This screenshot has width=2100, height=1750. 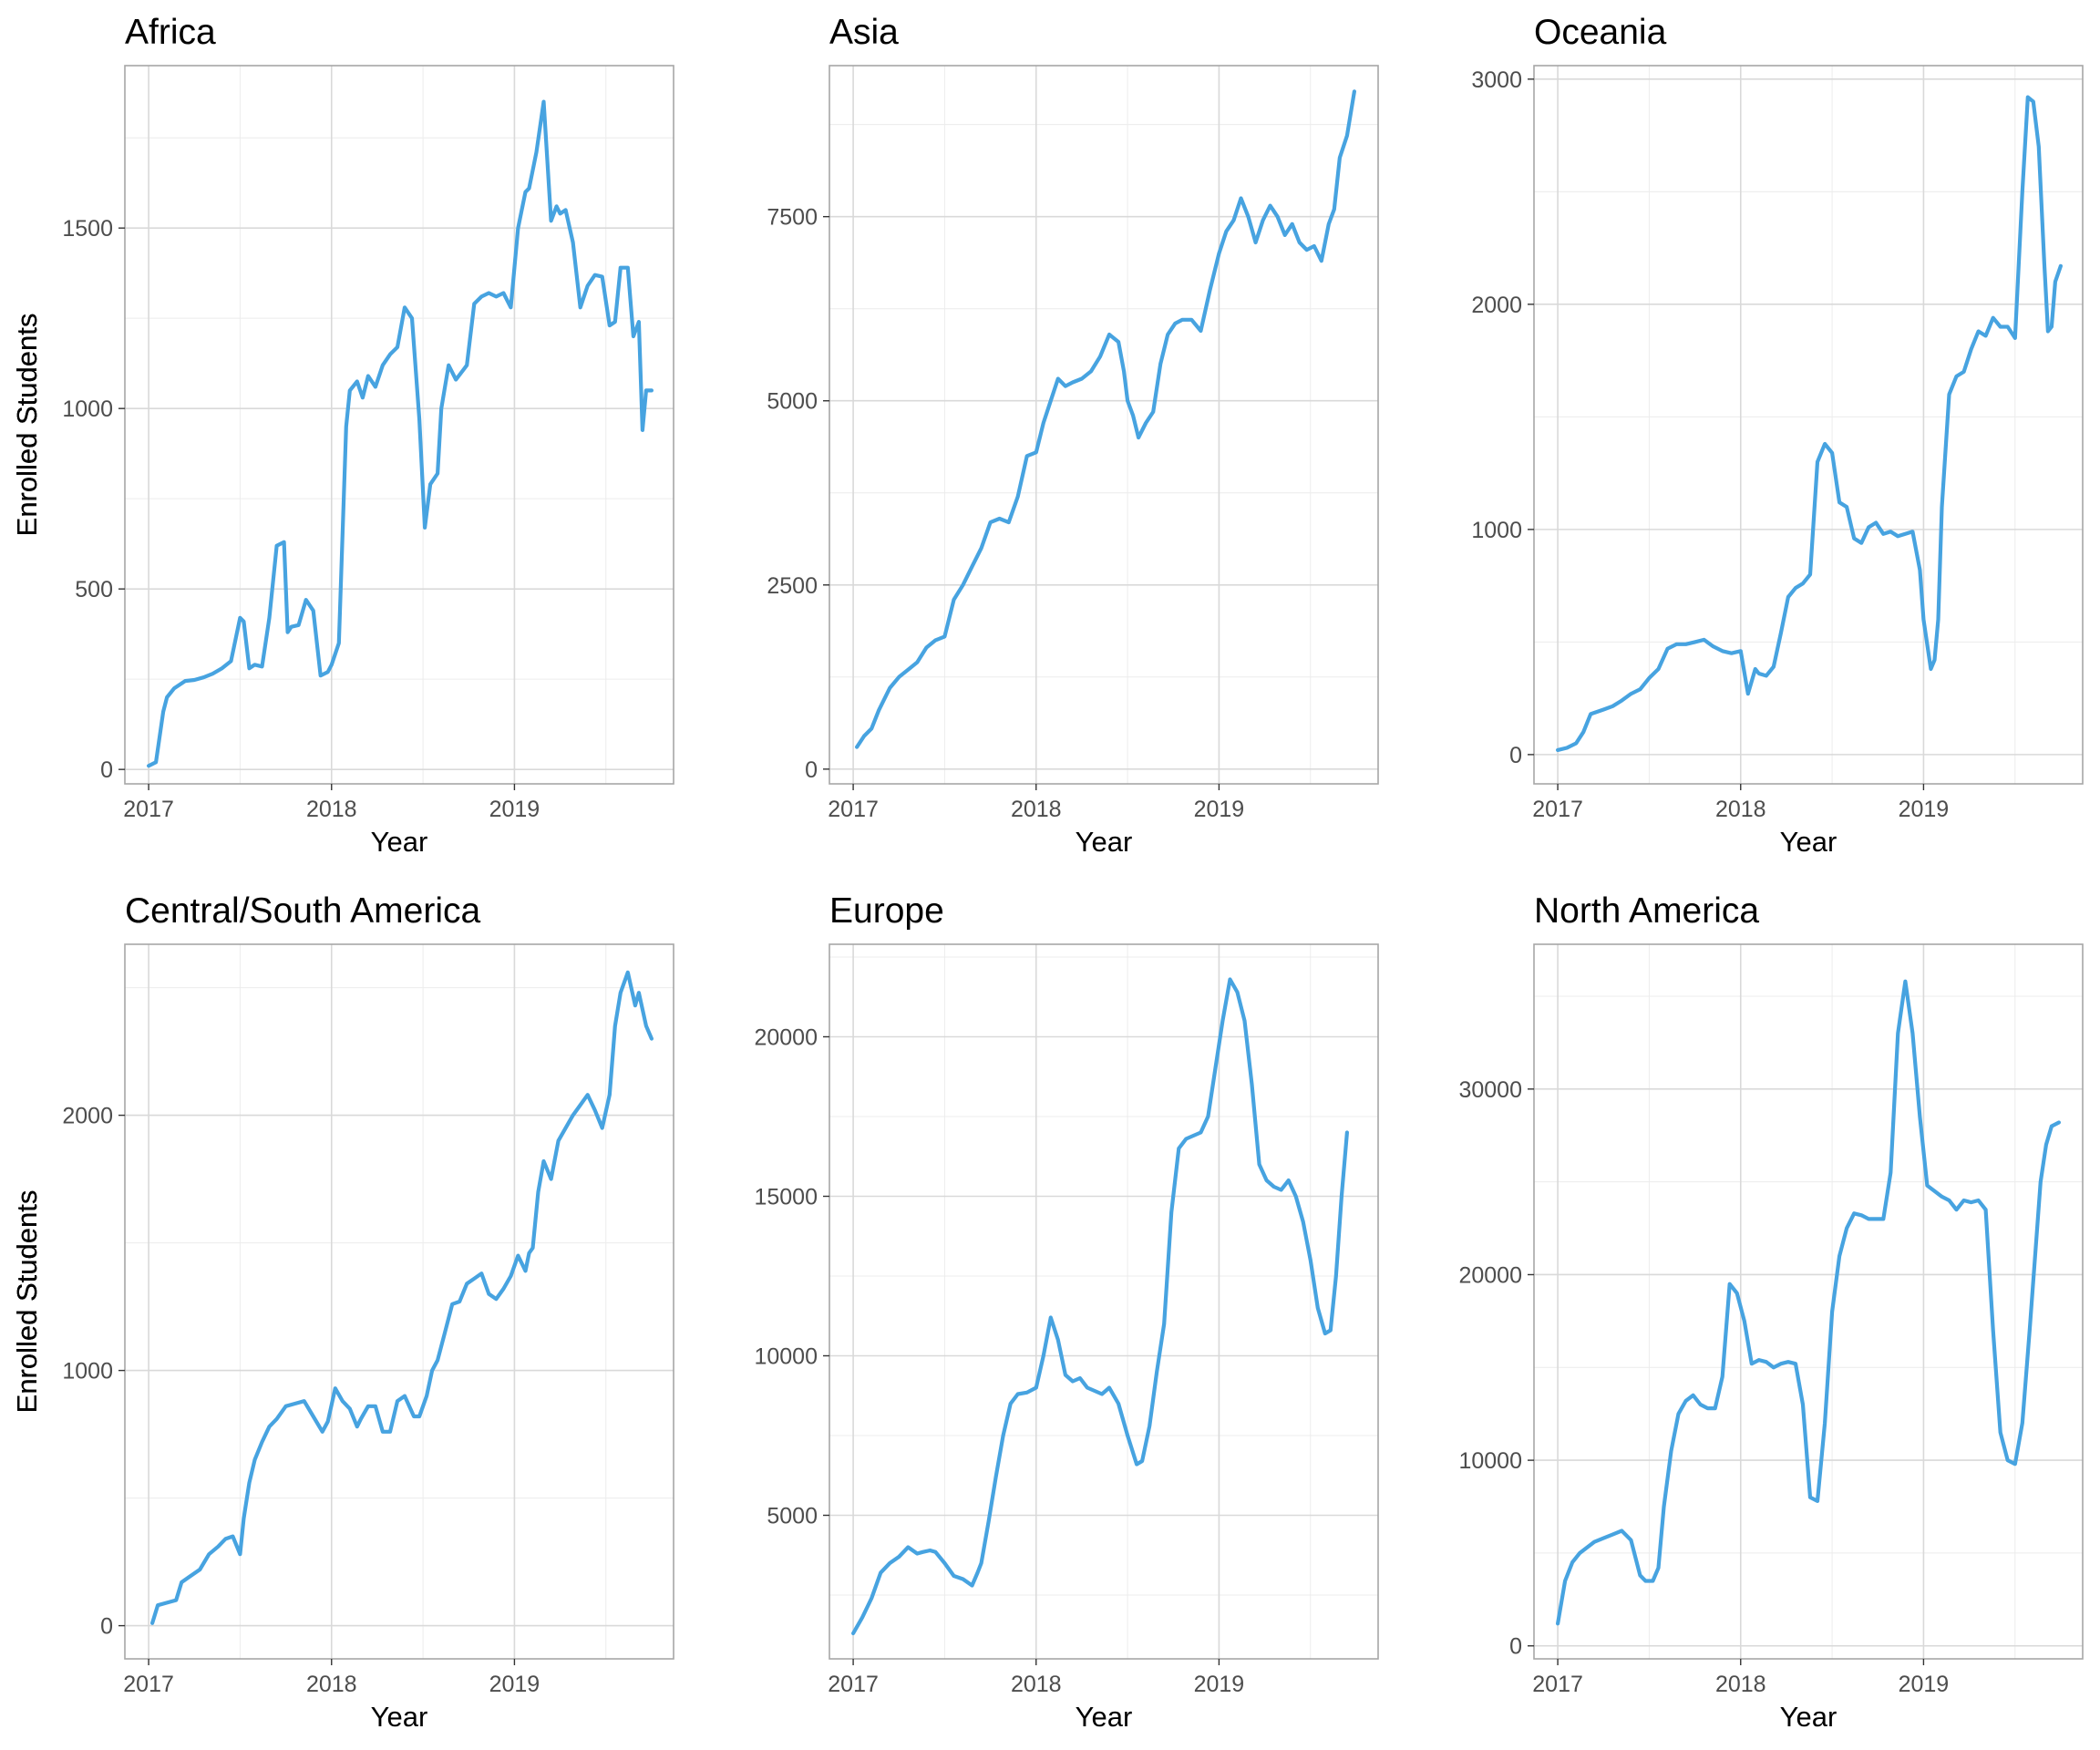 I want to click on series-line-north-america, so click(x=1809, y=1302).